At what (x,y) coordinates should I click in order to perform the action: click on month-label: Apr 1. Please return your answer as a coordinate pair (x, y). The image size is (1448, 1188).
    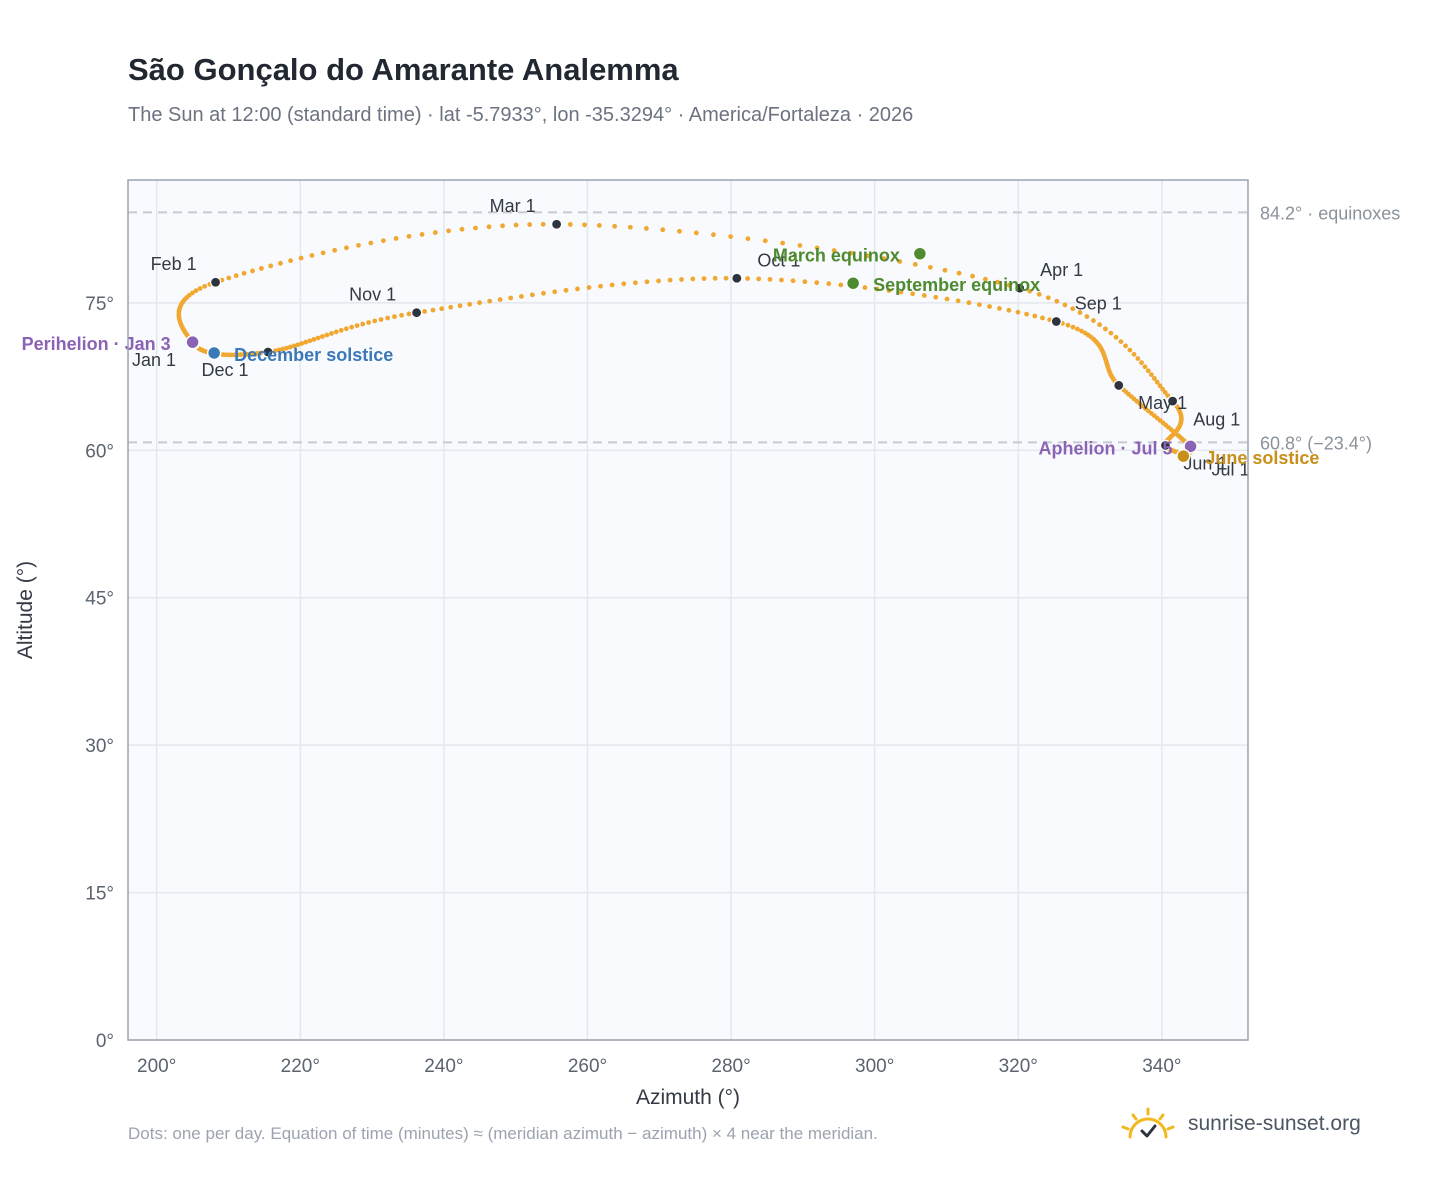
    Looking at the image, I should click on (1061, 270).